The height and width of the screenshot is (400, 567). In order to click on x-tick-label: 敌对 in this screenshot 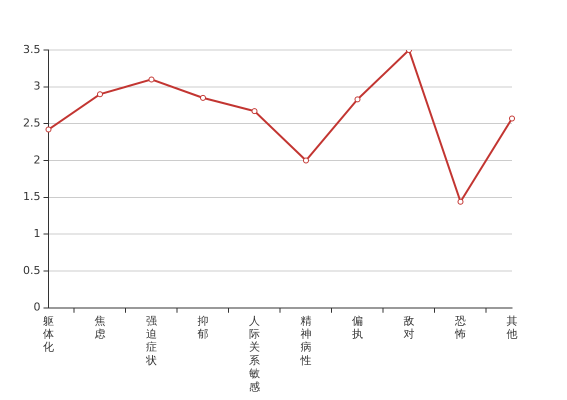, I will do `click(409, 327)`.